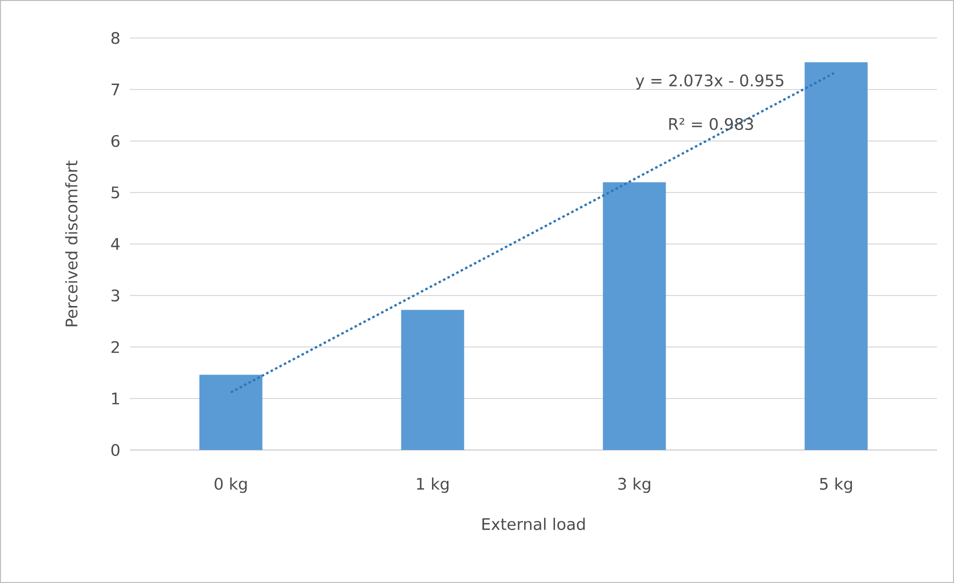 This screenshot has height=583, width=954. I want to click on y-axis-title: Perceived discomfort, so click(71, 243).